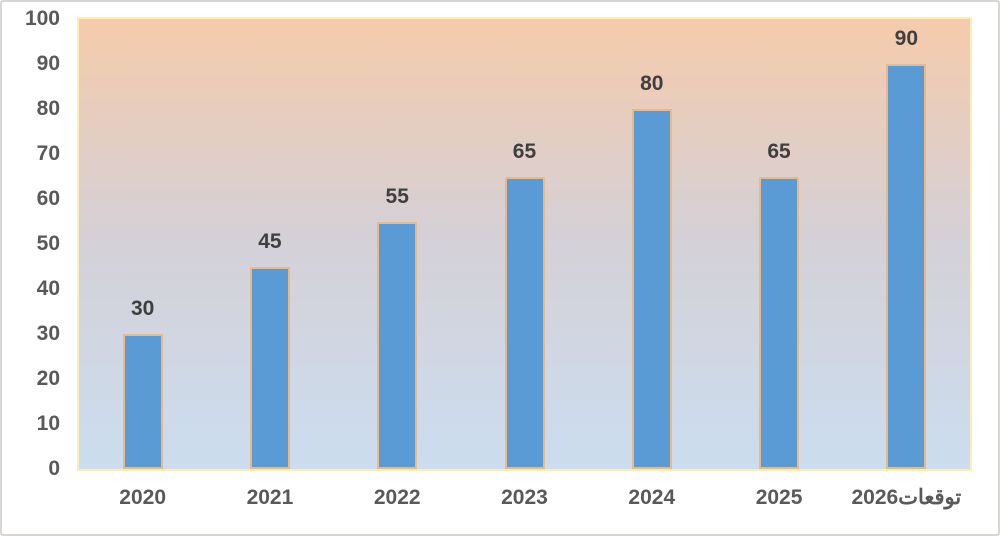 The height and width of the screenshot is (536, 1000). I want to click on y-tick-label: 0, so click(54, 468).